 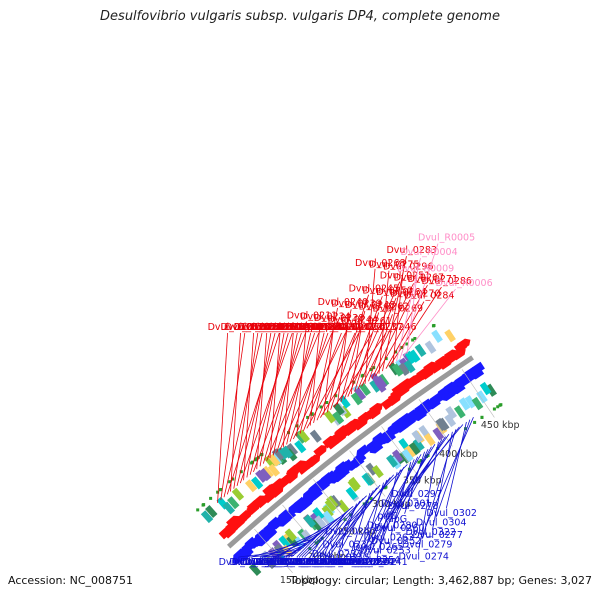 I want to click on forward-gene-label: Dvul_0119, so click(x=284, y=327).